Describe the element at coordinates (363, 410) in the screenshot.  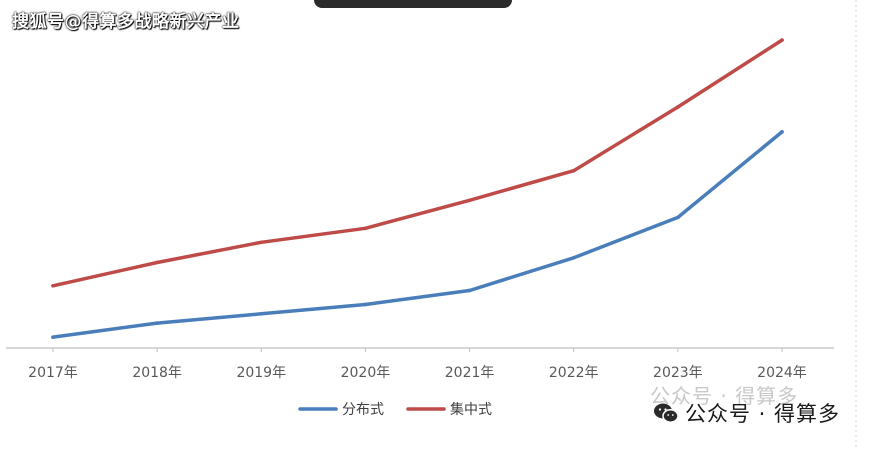
I see `legend-label: 分布式` at that location.